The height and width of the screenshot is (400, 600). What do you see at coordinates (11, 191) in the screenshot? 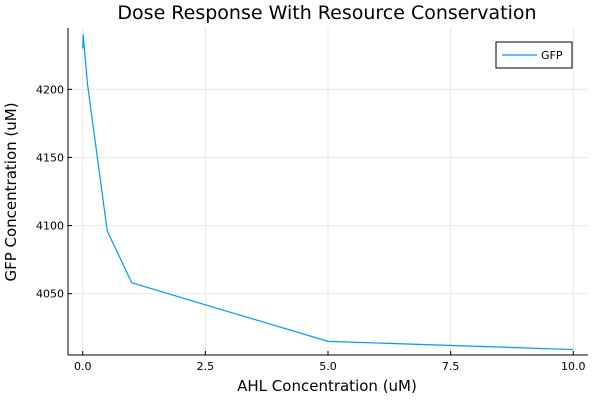
I see `y-axis-label: GFP Concentration (uM)` at bounding box center [11, 191].